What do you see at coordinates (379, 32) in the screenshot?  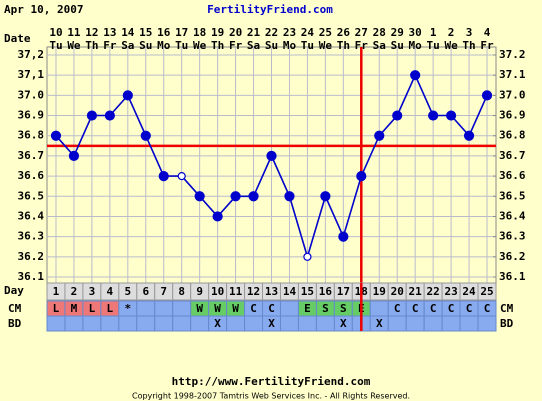 I see `x-tick-label: 28` at bounding box center [379, 32].